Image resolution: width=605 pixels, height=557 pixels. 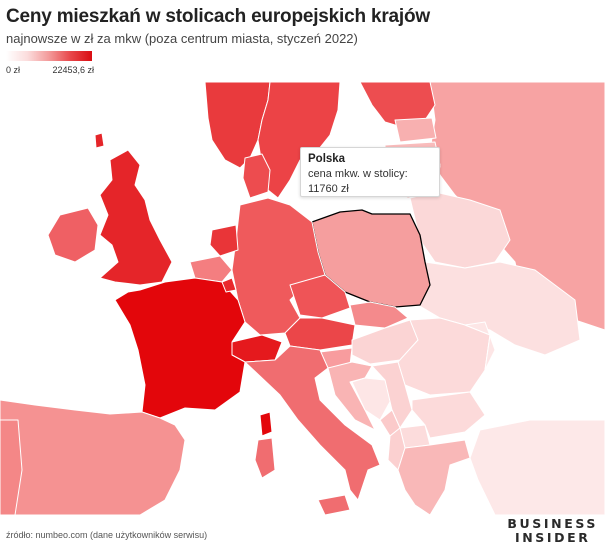 What do you see at coordinates (351, 396) in the screenshot?
I see `country-croatia` at bounding box center [351, 396].